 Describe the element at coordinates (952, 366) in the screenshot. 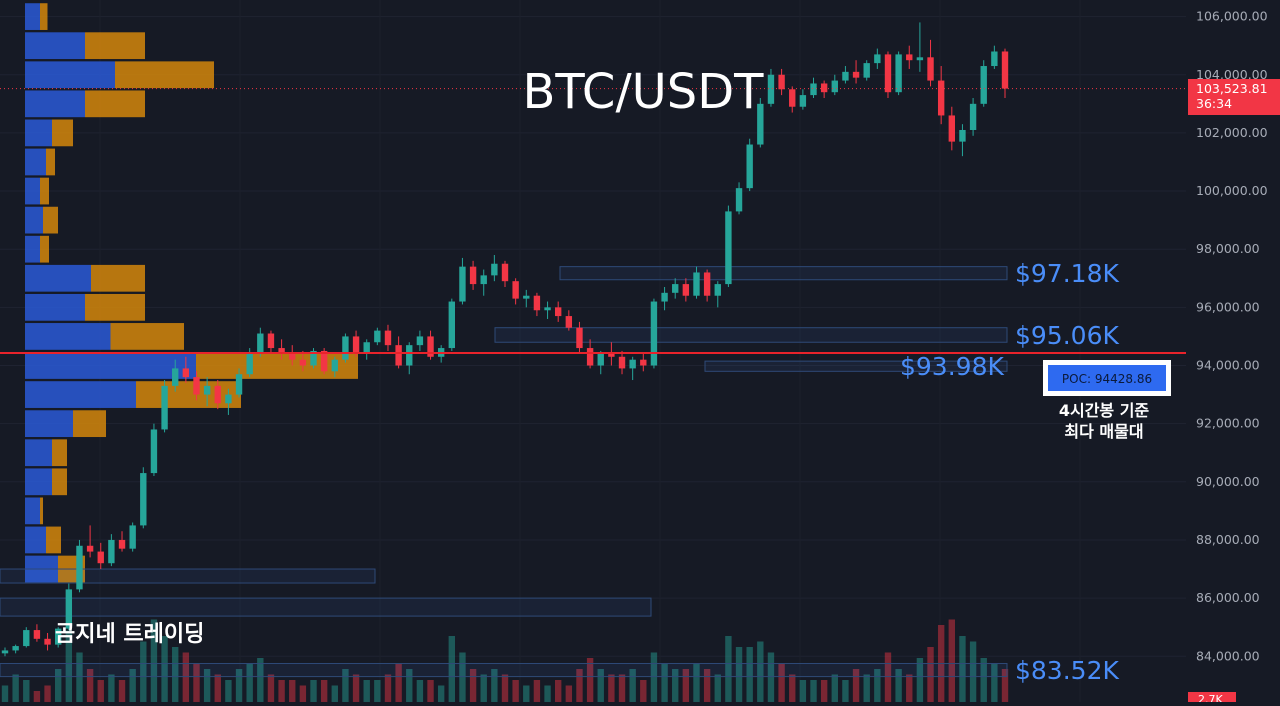

I see `zone-label: $93.98K` at that location.